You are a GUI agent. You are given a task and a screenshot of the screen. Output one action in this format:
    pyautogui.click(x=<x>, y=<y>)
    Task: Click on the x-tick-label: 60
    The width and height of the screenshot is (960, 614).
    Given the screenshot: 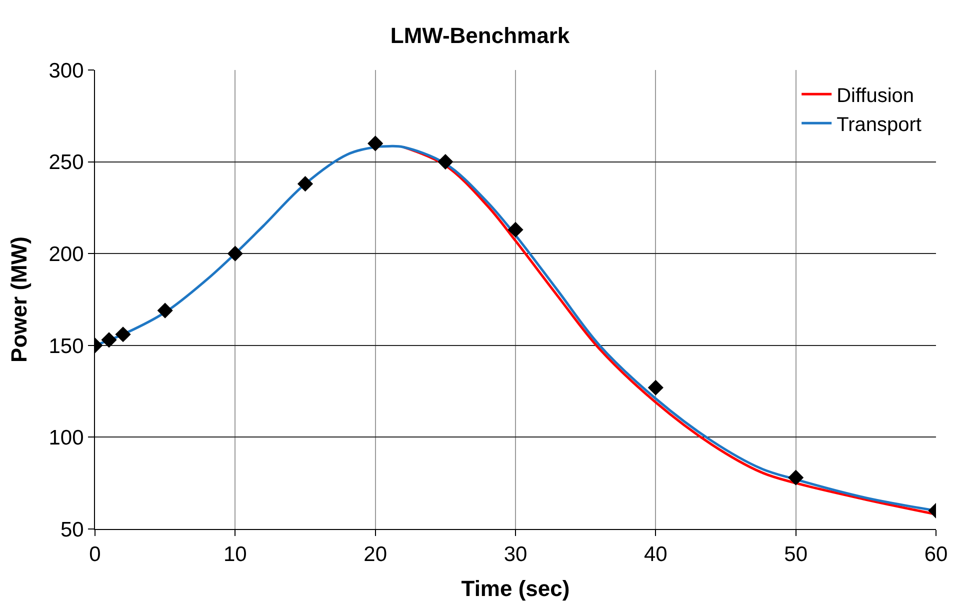 What is the action you would take?
    pyautogui.click(x=936, y=554)
    